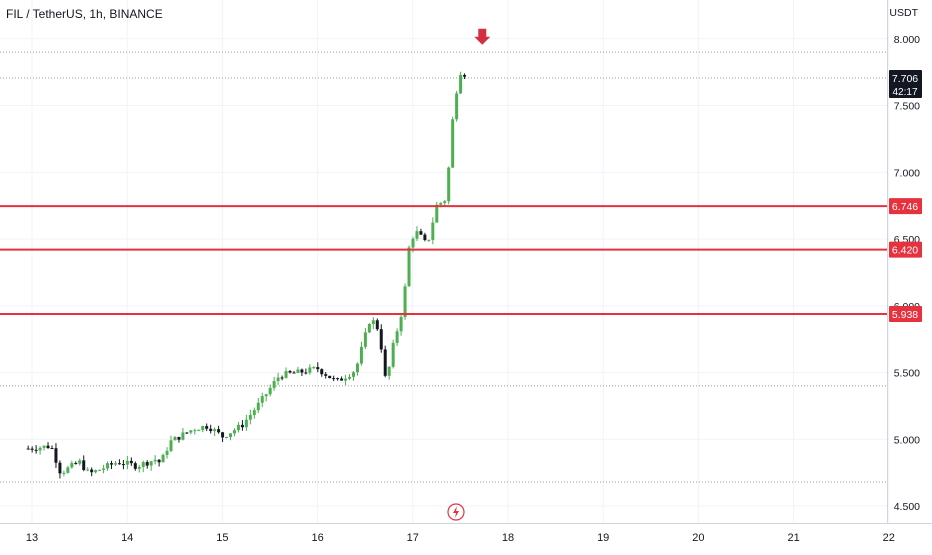  What do you see at coordinates (456, 512) in the screenshot?
I see `lightning-icon` at bounding box center [456, 512].